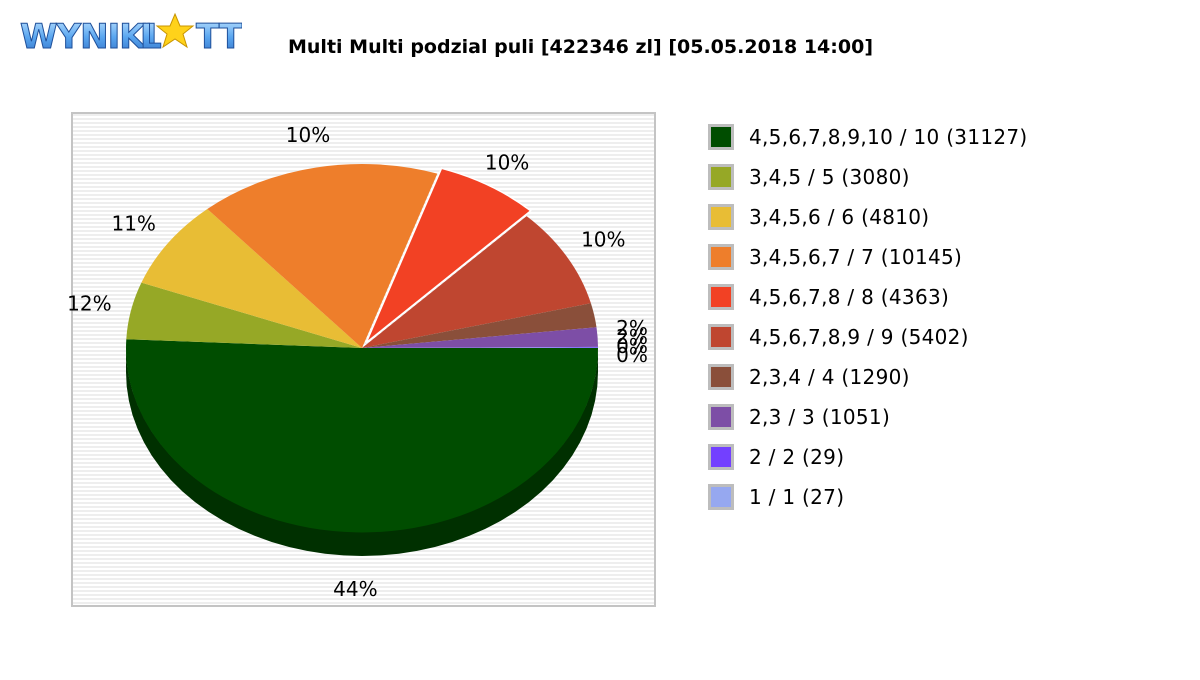  I want to click on pie-slice-label-9: 0%, so click(632, 346).